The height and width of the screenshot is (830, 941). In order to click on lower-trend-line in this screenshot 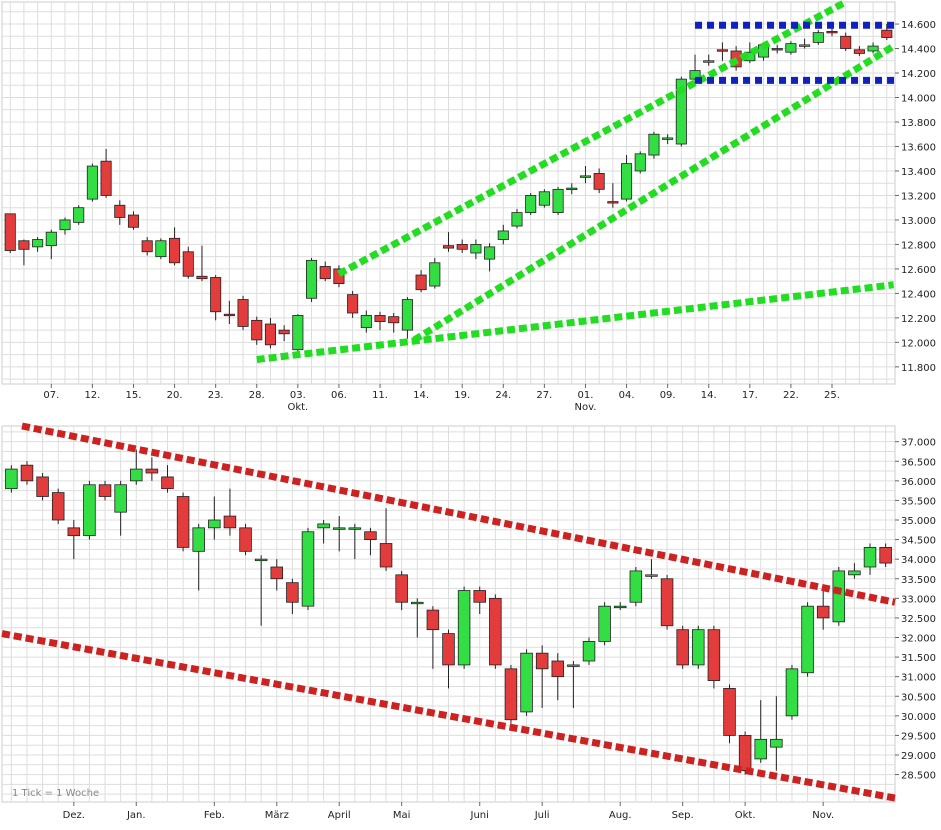, I will do `click(575, 322)`.